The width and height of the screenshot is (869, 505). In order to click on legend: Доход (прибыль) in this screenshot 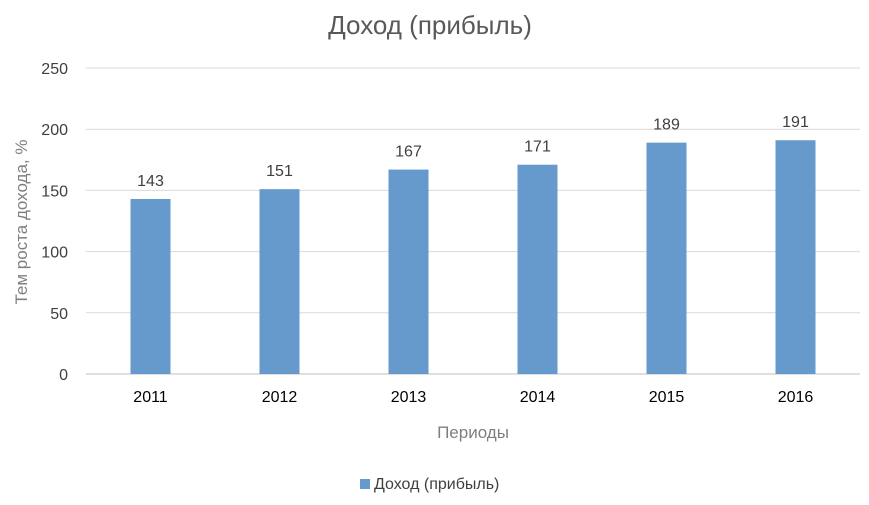, I will do `click(429, 484)`.